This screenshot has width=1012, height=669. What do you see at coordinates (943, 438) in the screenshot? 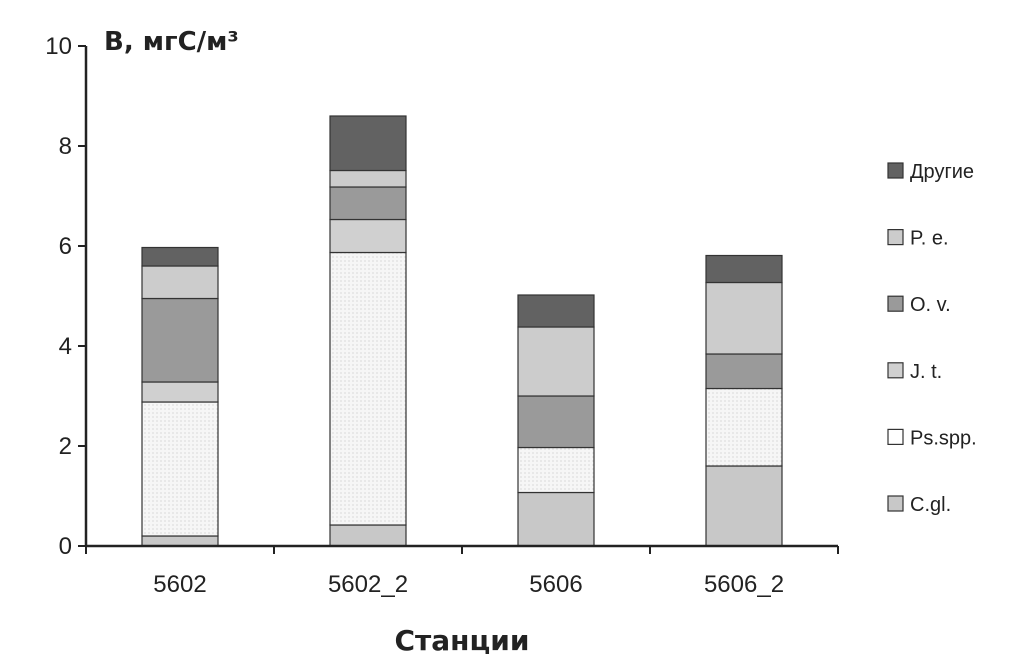
I see `legend-label: Ps.spp.` at bounding box center [943, 438].